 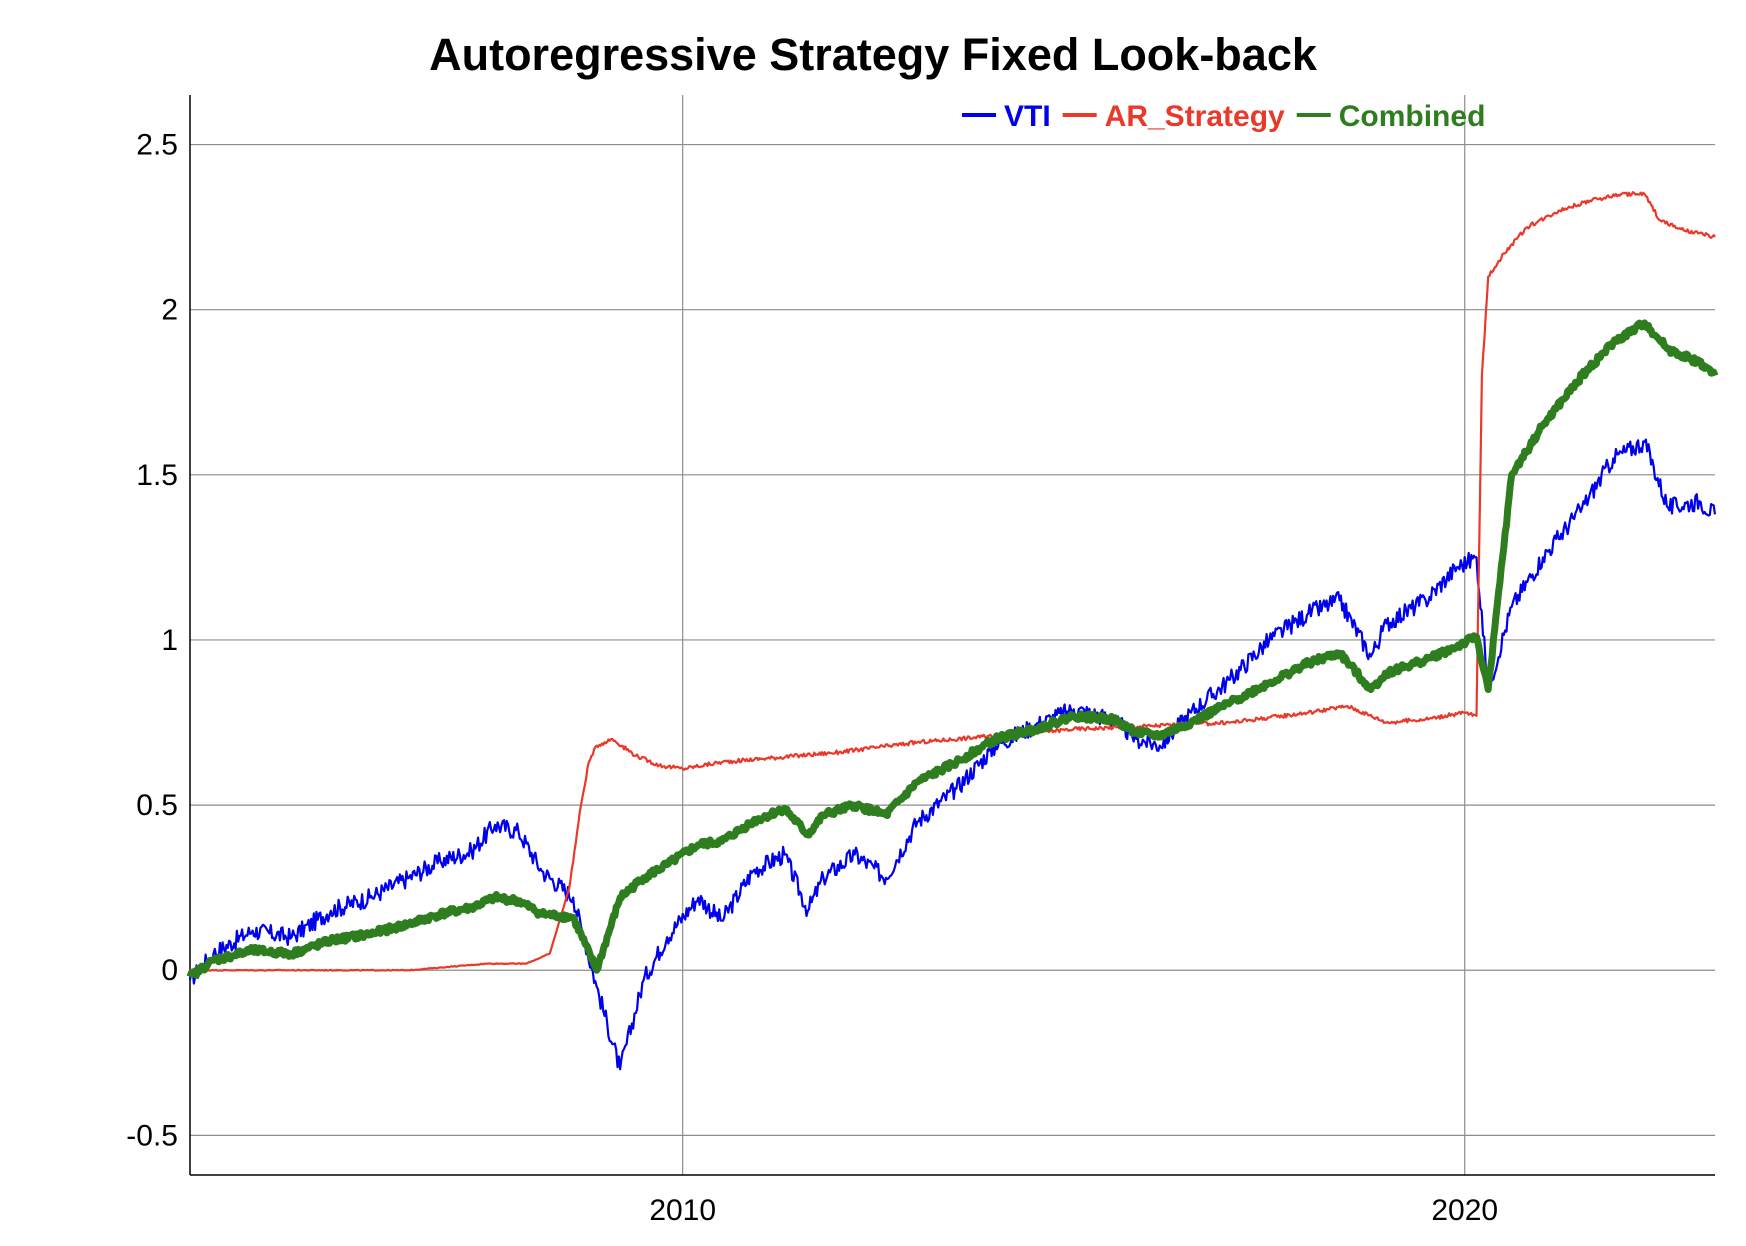 What do you see at coordinates (157, 145) in the screenshot?
I see `y-tick-label: 2.5` at bounding box center [157, 145].